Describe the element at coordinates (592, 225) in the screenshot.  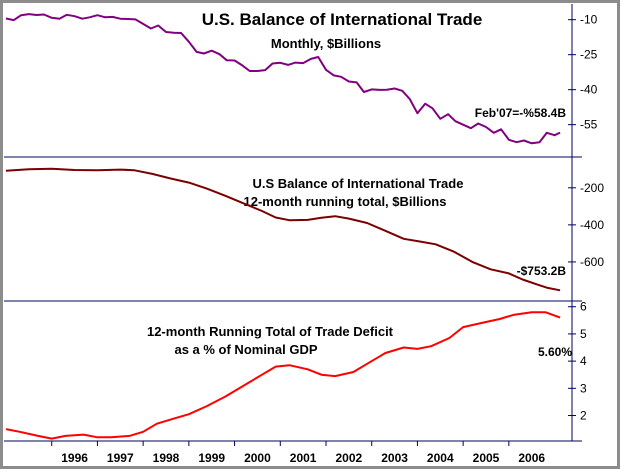
I see `panel2-y-tick-label: -400` at that location.